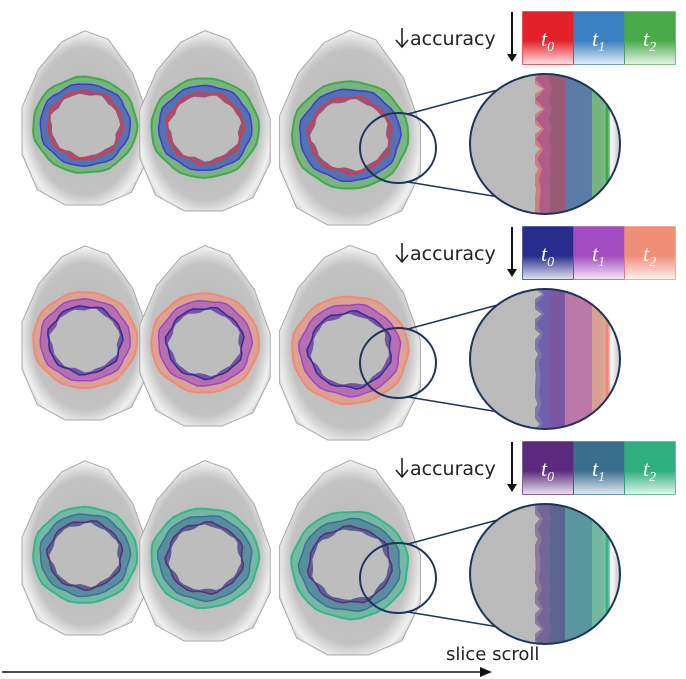 This screenshot has width=686, height=679. What do you see at coordinates (492, 654) in the screenshot?
I see `axis-label: slice scroll` at bounding box center [492, 654].